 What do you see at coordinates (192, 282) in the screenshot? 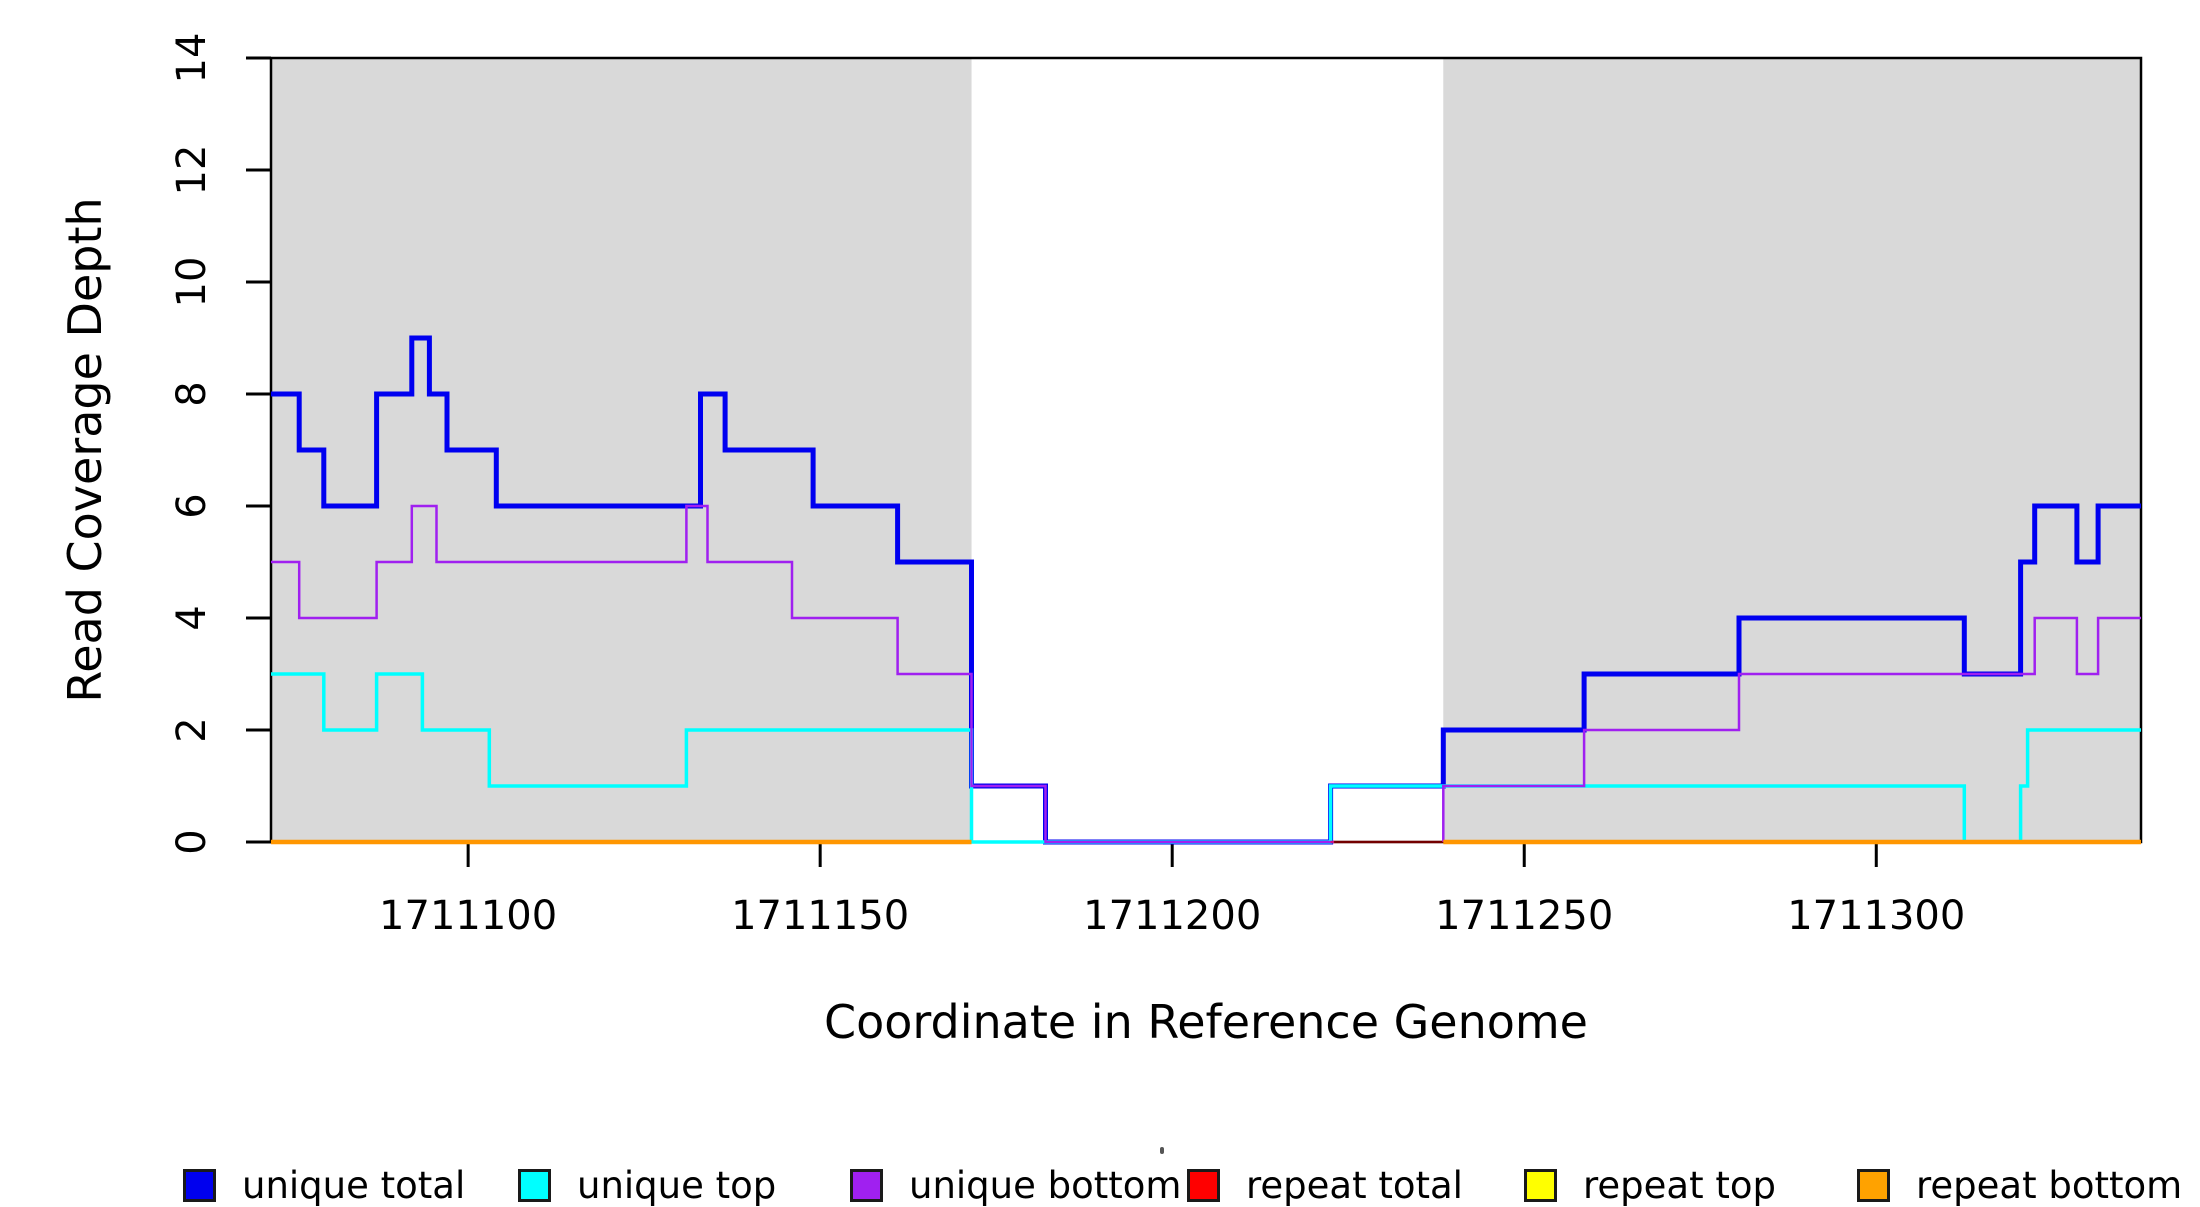
I see `y-tick-label: 10` at bounding box center [192, 282].